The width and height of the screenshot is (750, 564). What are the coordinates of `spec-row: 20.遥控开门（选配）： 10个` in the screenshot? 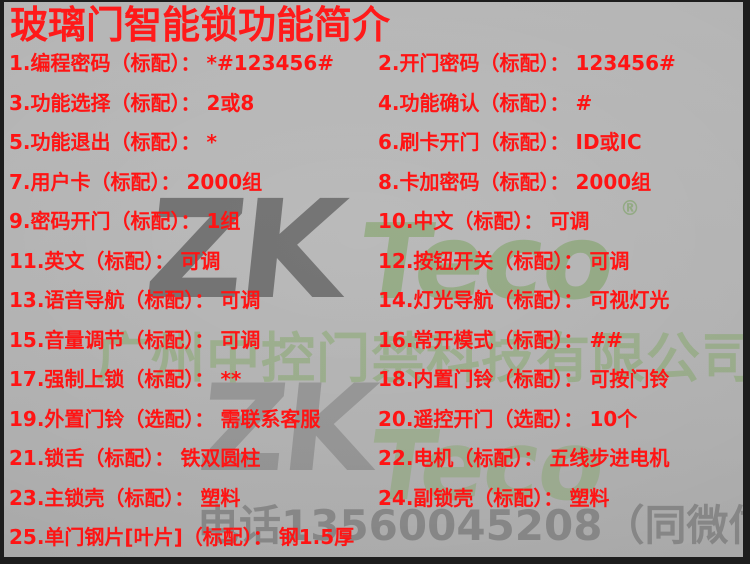 It's located at (507, 419).